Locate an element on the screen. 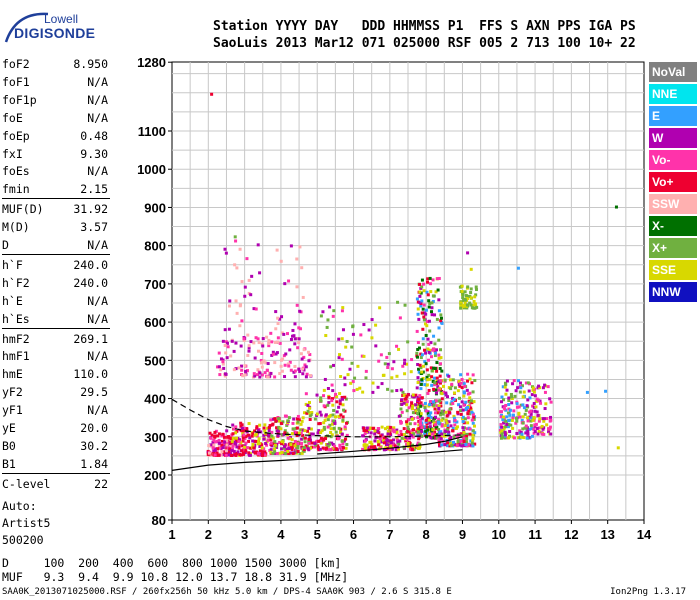  param-value: N/A is located at coordinates (97, 356).